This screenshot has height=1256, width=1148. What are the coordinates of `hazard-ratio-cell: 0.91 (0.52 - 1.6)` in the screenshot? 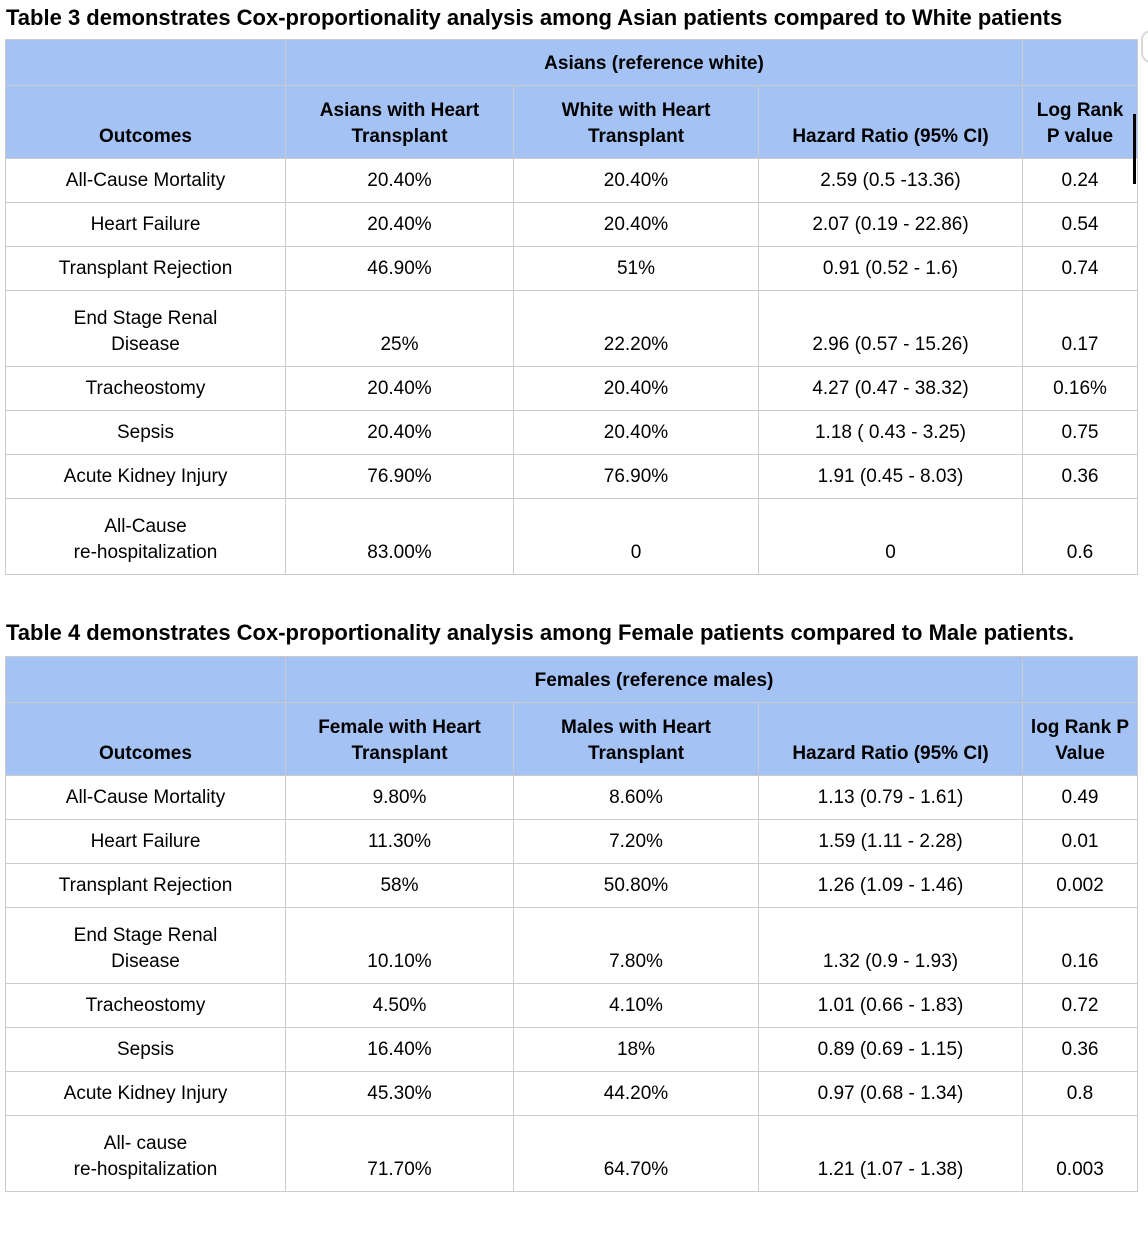 It's located at (890, 268).